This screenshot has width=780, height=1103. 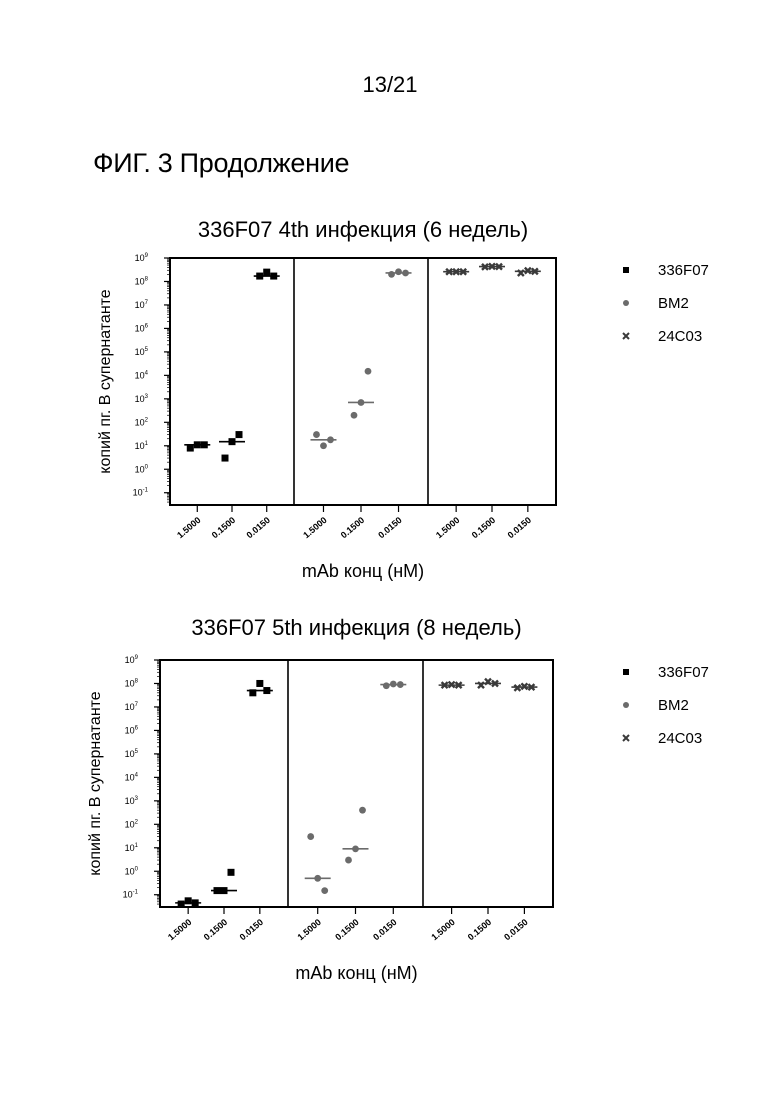 What do you see at coordinates (356, 627) in the screenshot?
I see `chart-title: 336F07 5th инфекция (8 недель)` at bounding box center [356, 627].